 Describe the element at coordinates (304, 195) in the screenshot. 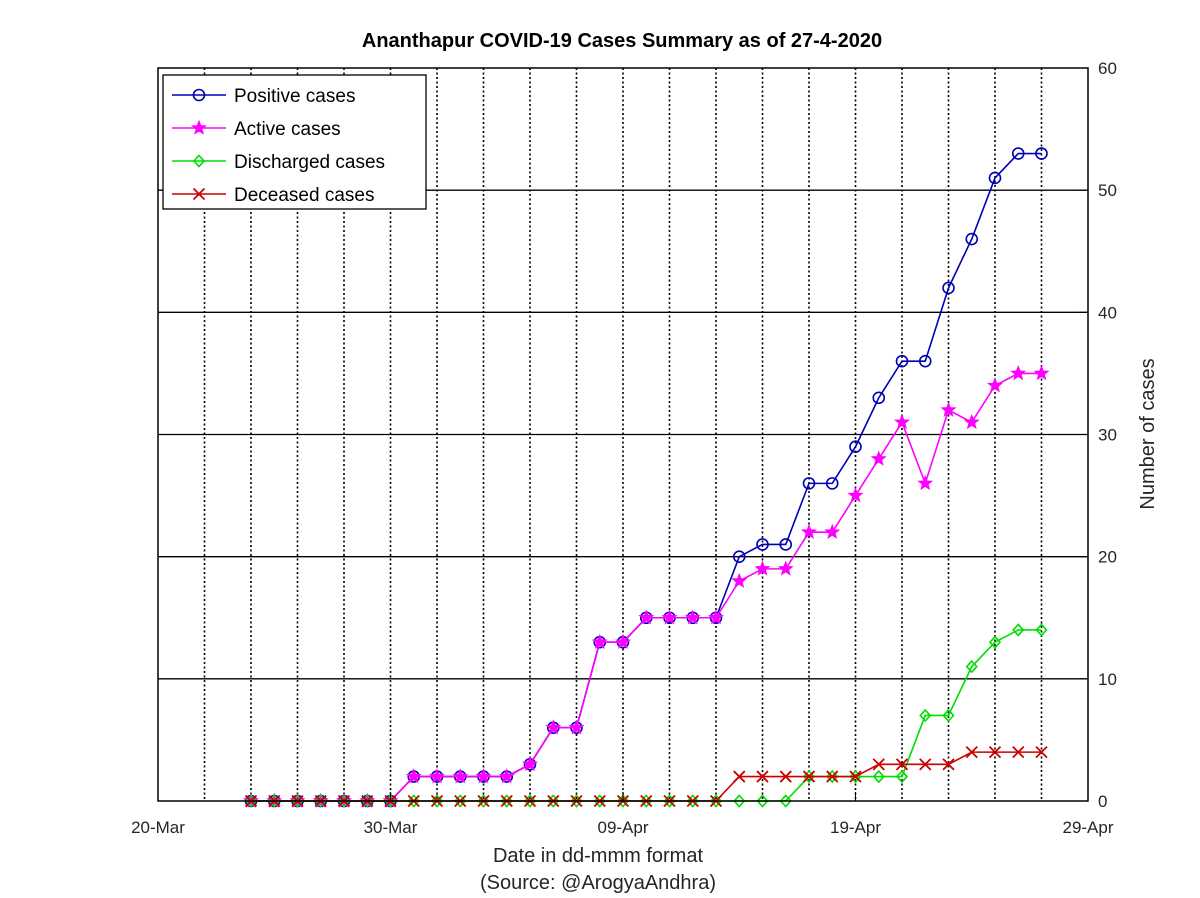

I see `legend-label: Deceased cases` at that location.